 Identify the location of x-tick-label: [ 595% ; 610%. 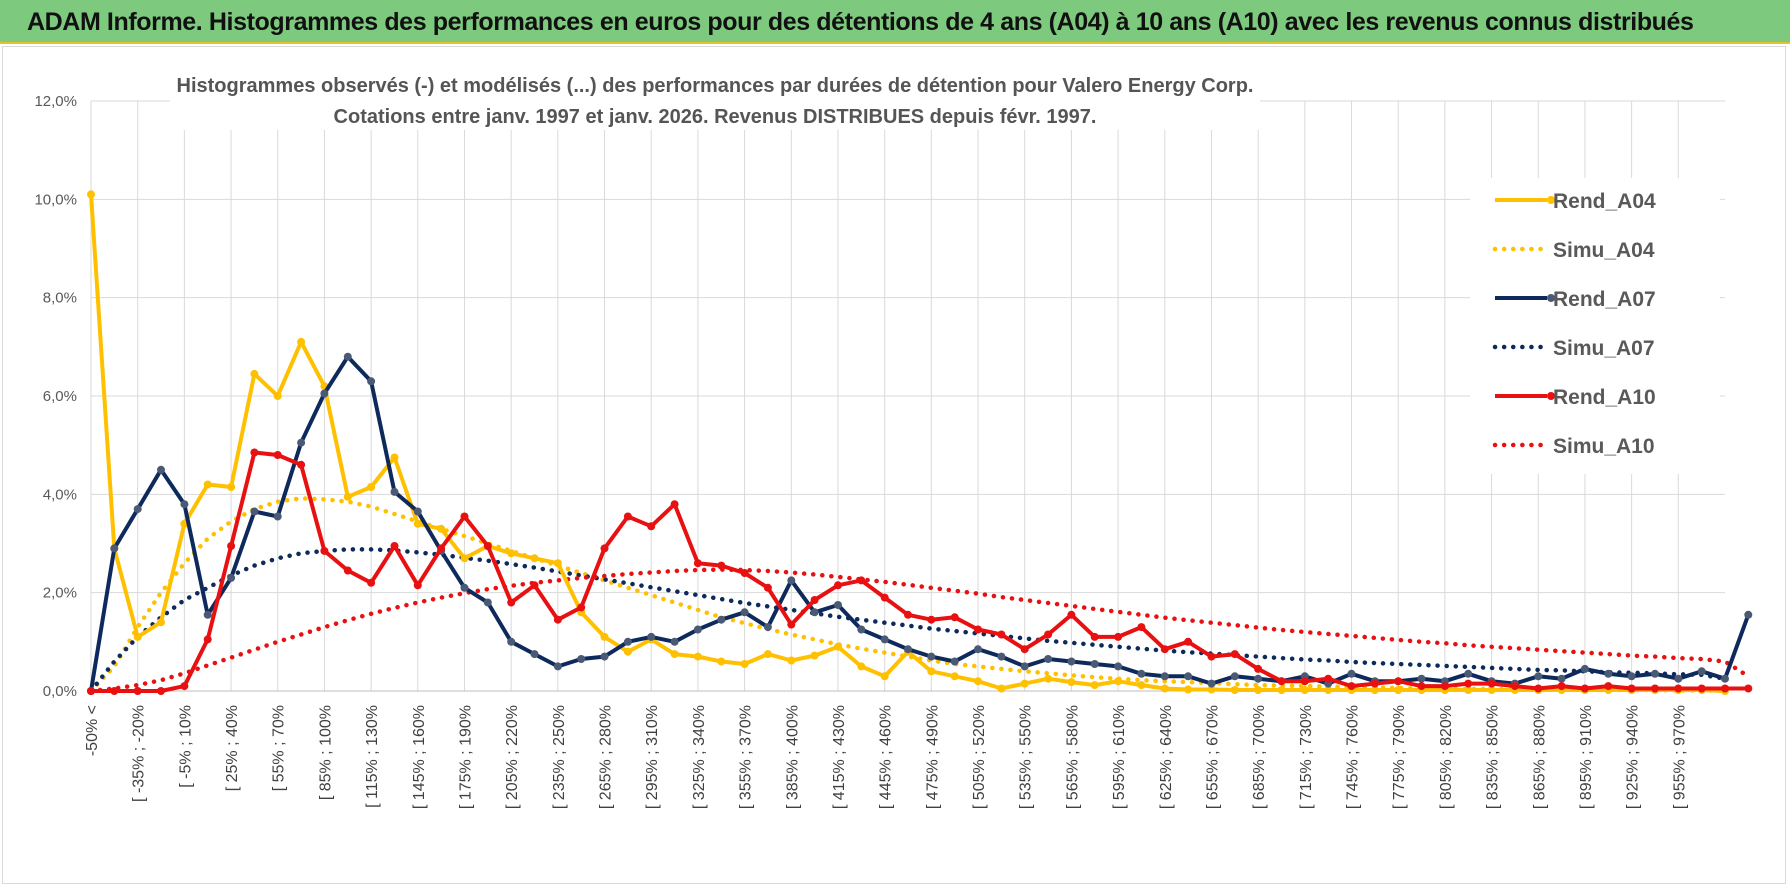
(1119, 757).